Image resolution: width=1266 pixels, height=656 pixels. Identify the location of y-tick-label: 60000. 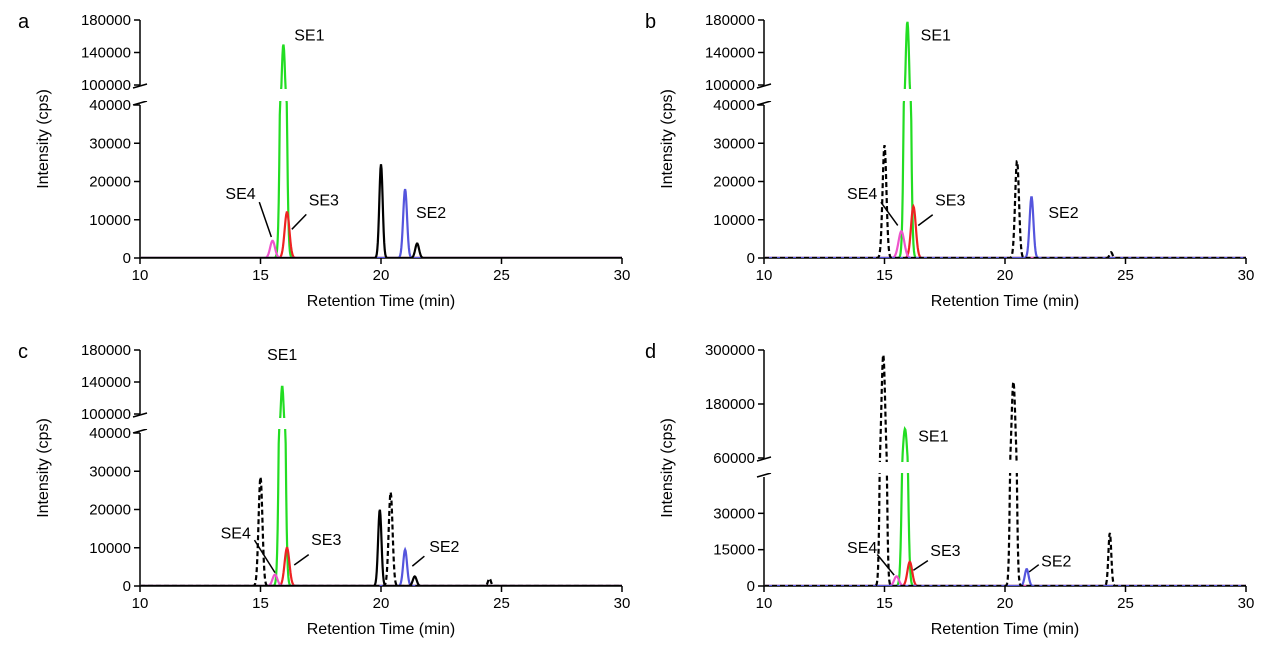
(734, 458).